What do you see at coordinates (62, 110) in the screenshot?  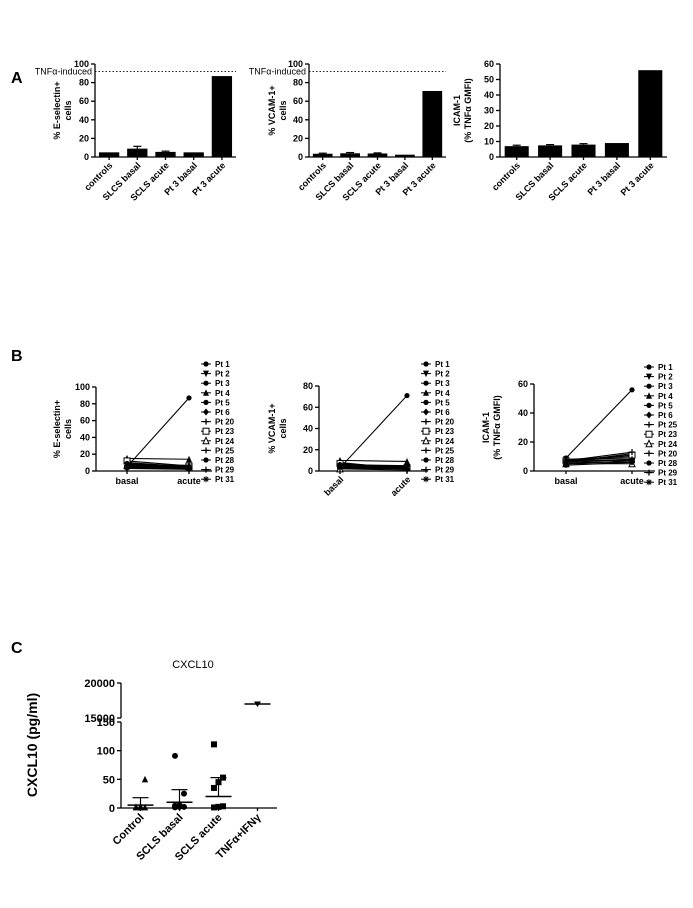 I see `y-axis-label: % E-selectin+cells` at bounding box center [62, 110].